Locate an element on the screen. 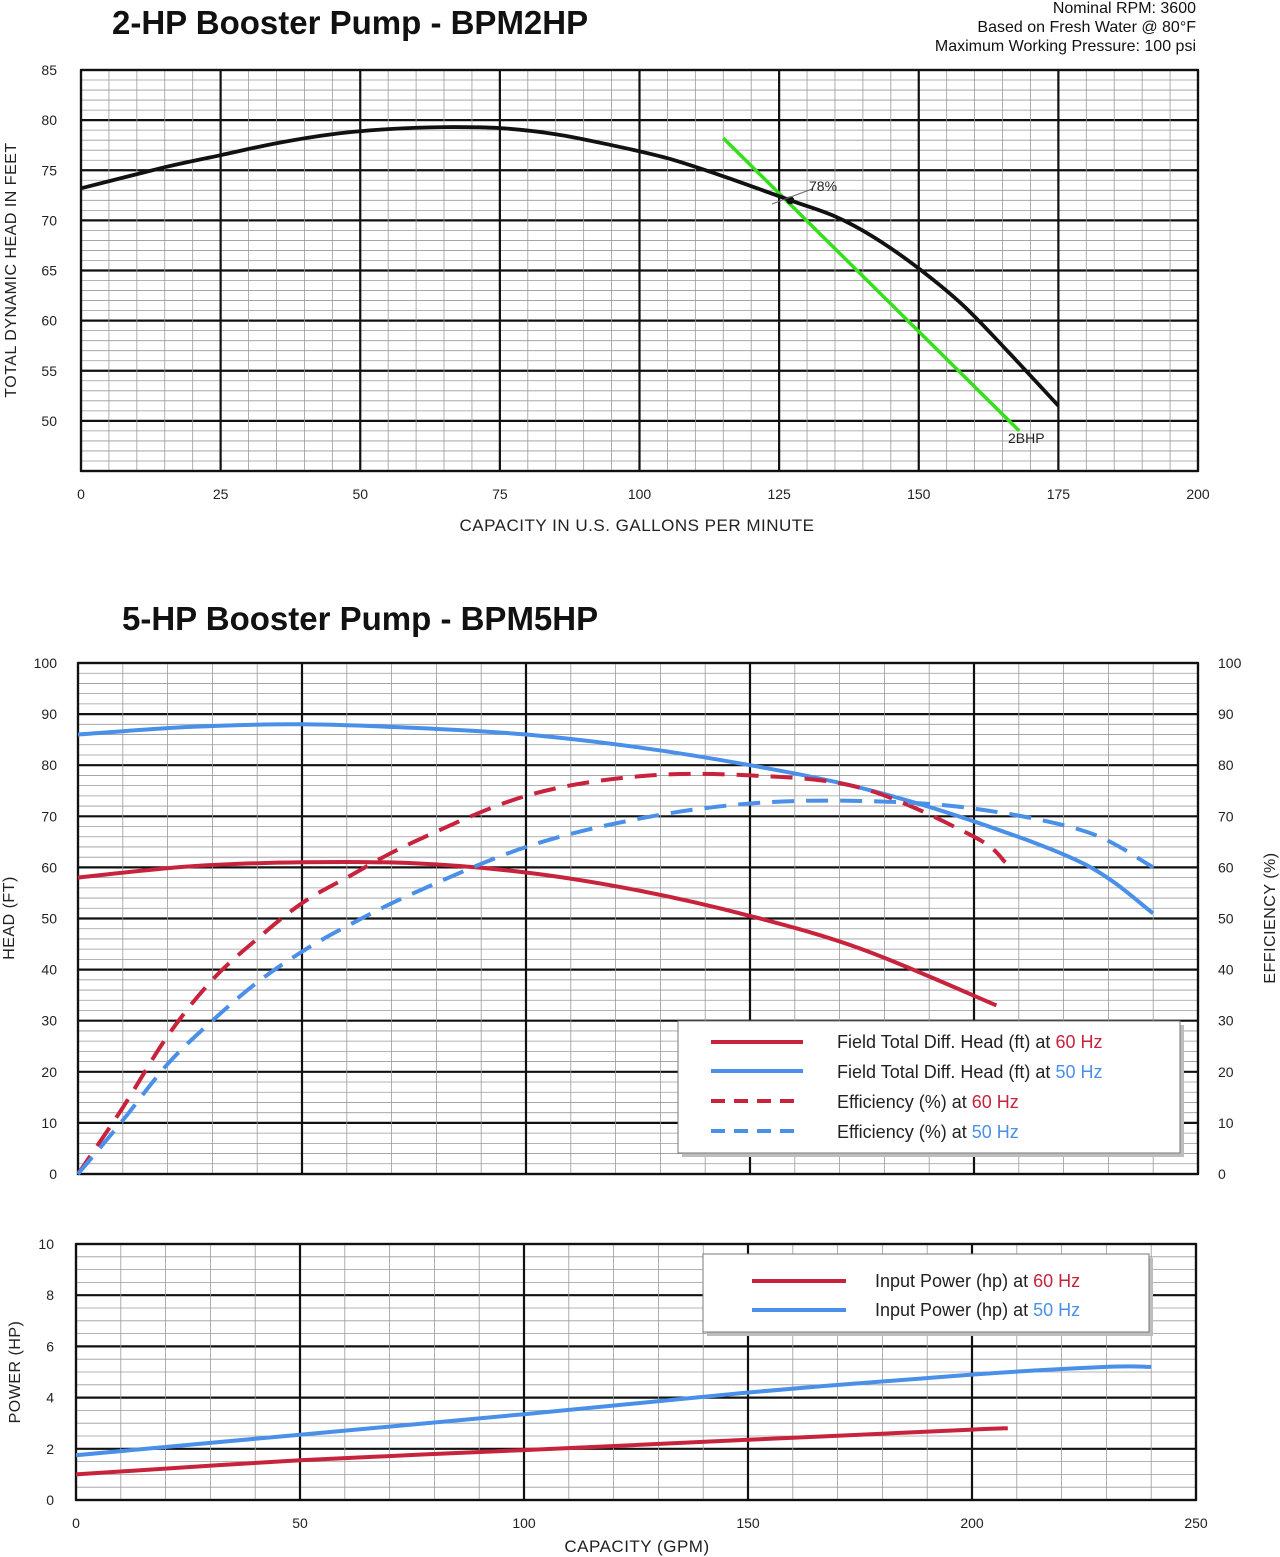 The height and width of the screenshot is (1557, 1280). chart3-xlabel: CAPACITY (GPM) is located at coordinates (636, 1546).